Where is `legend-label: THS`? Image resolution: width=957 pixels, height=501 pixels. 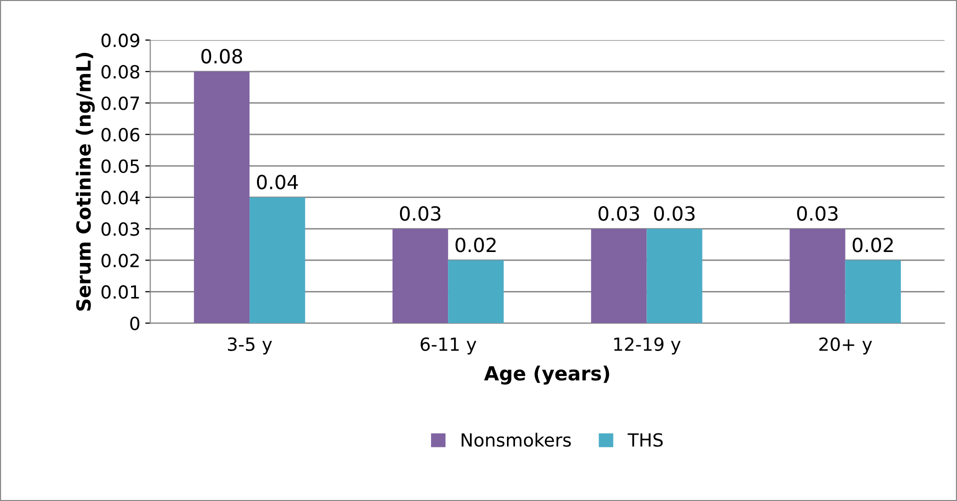 legend-label: THS is located at coordinates (645, 440).